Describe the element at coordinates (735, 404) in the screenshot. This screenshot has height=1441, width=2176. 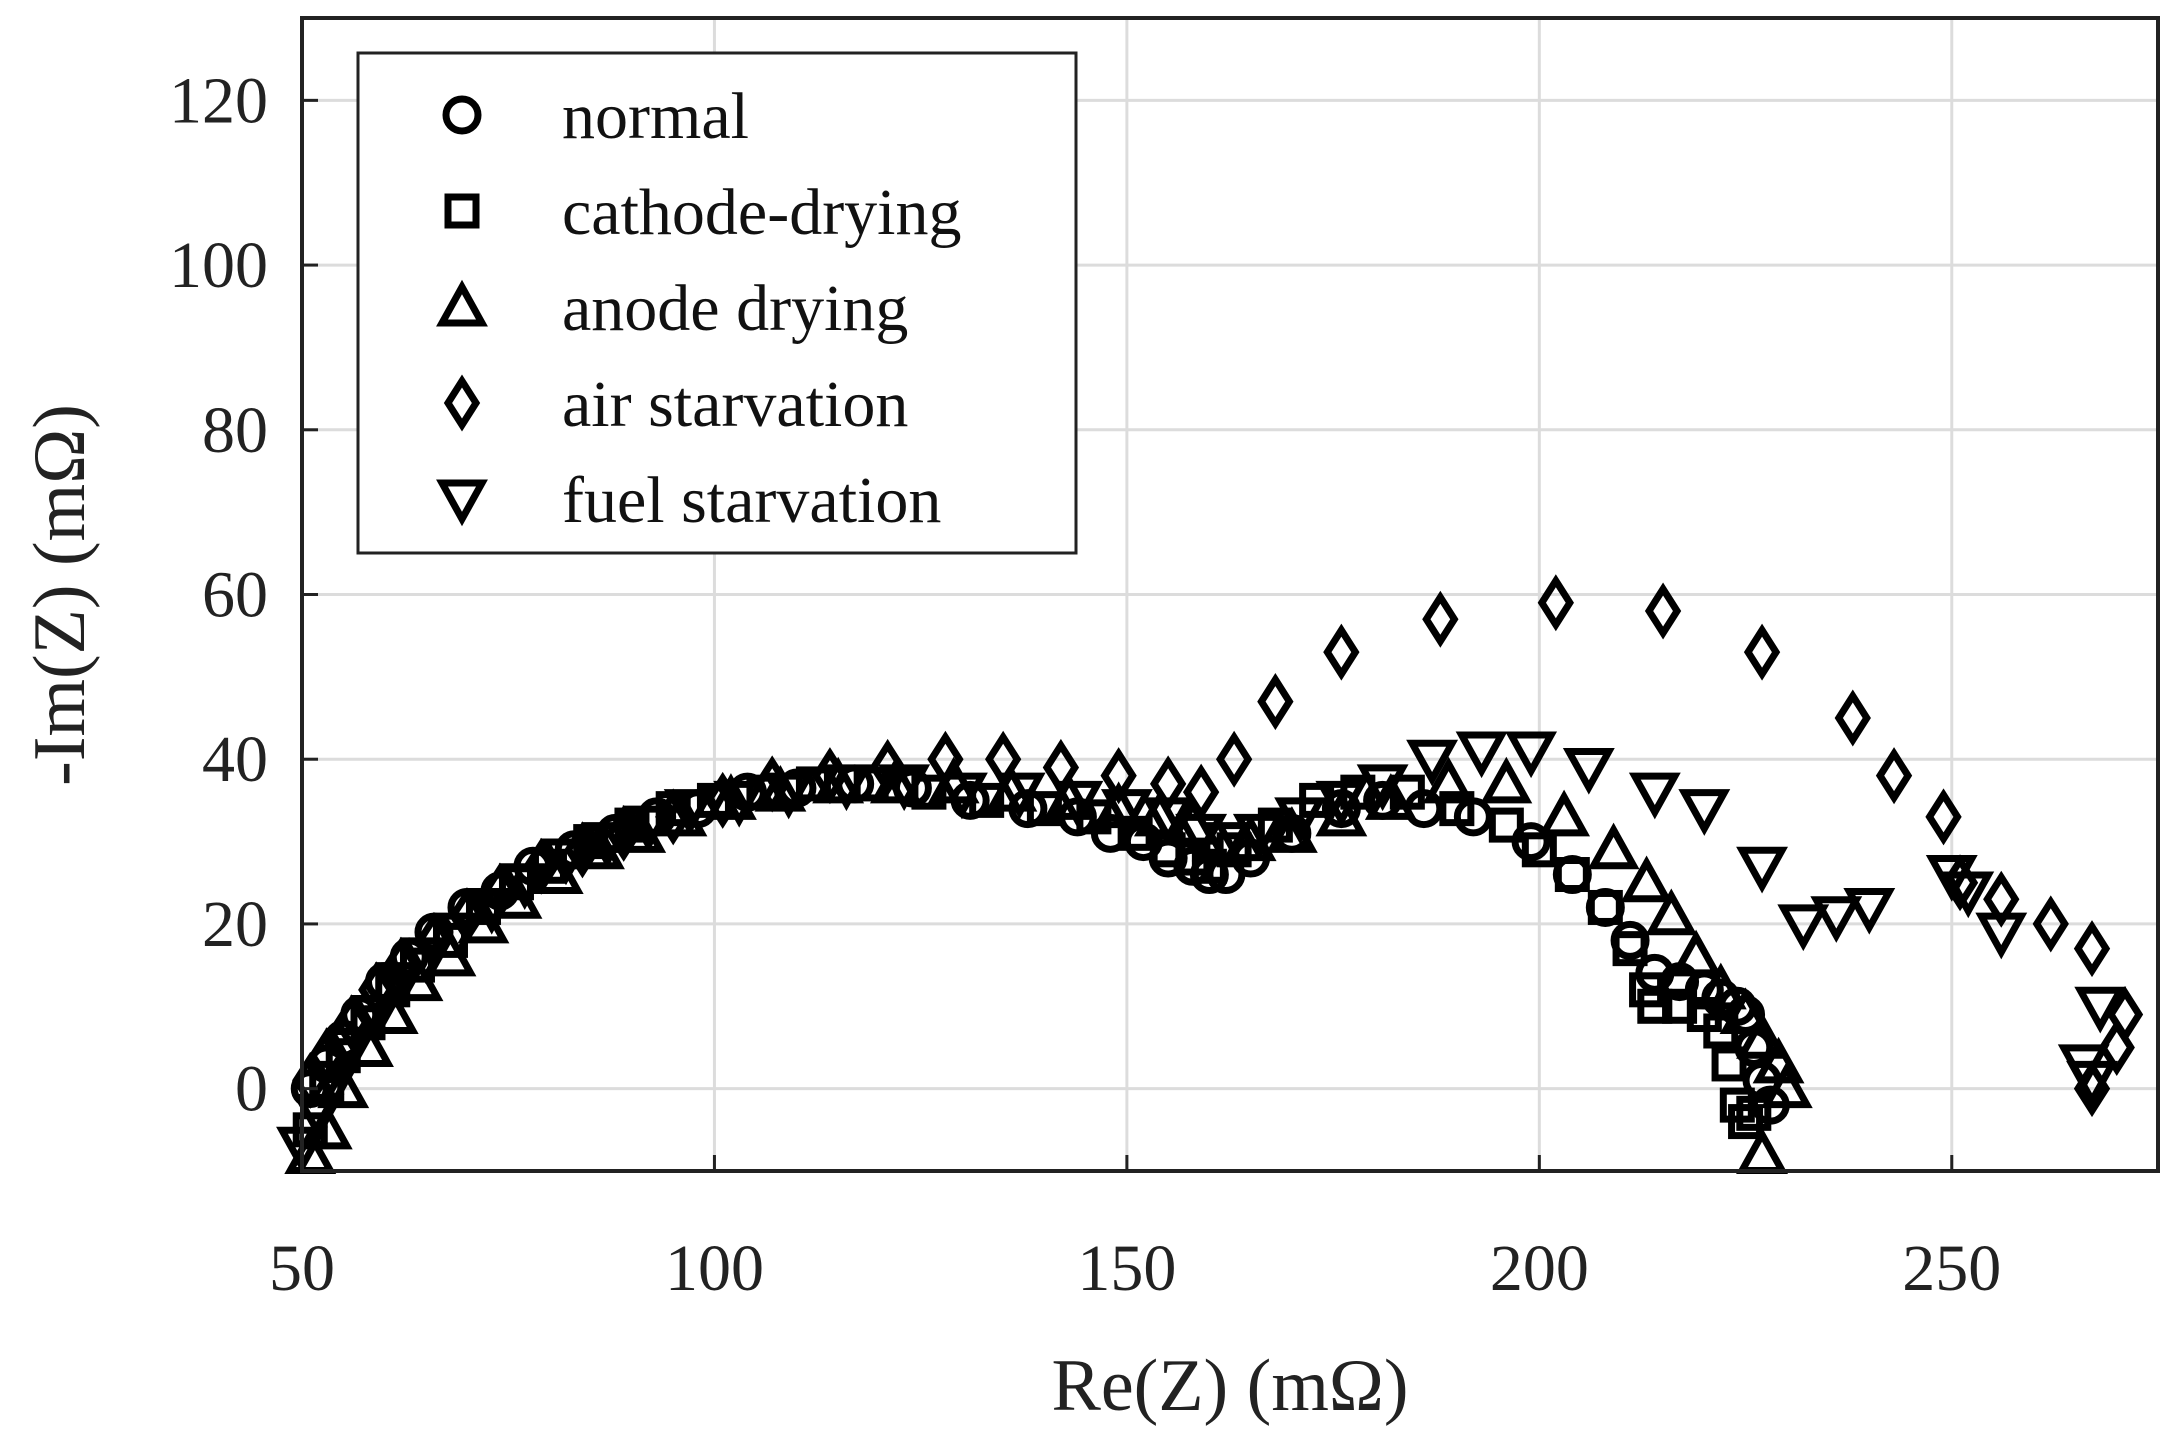
I see `legend-label-air-starvation: air starvation` at that location.